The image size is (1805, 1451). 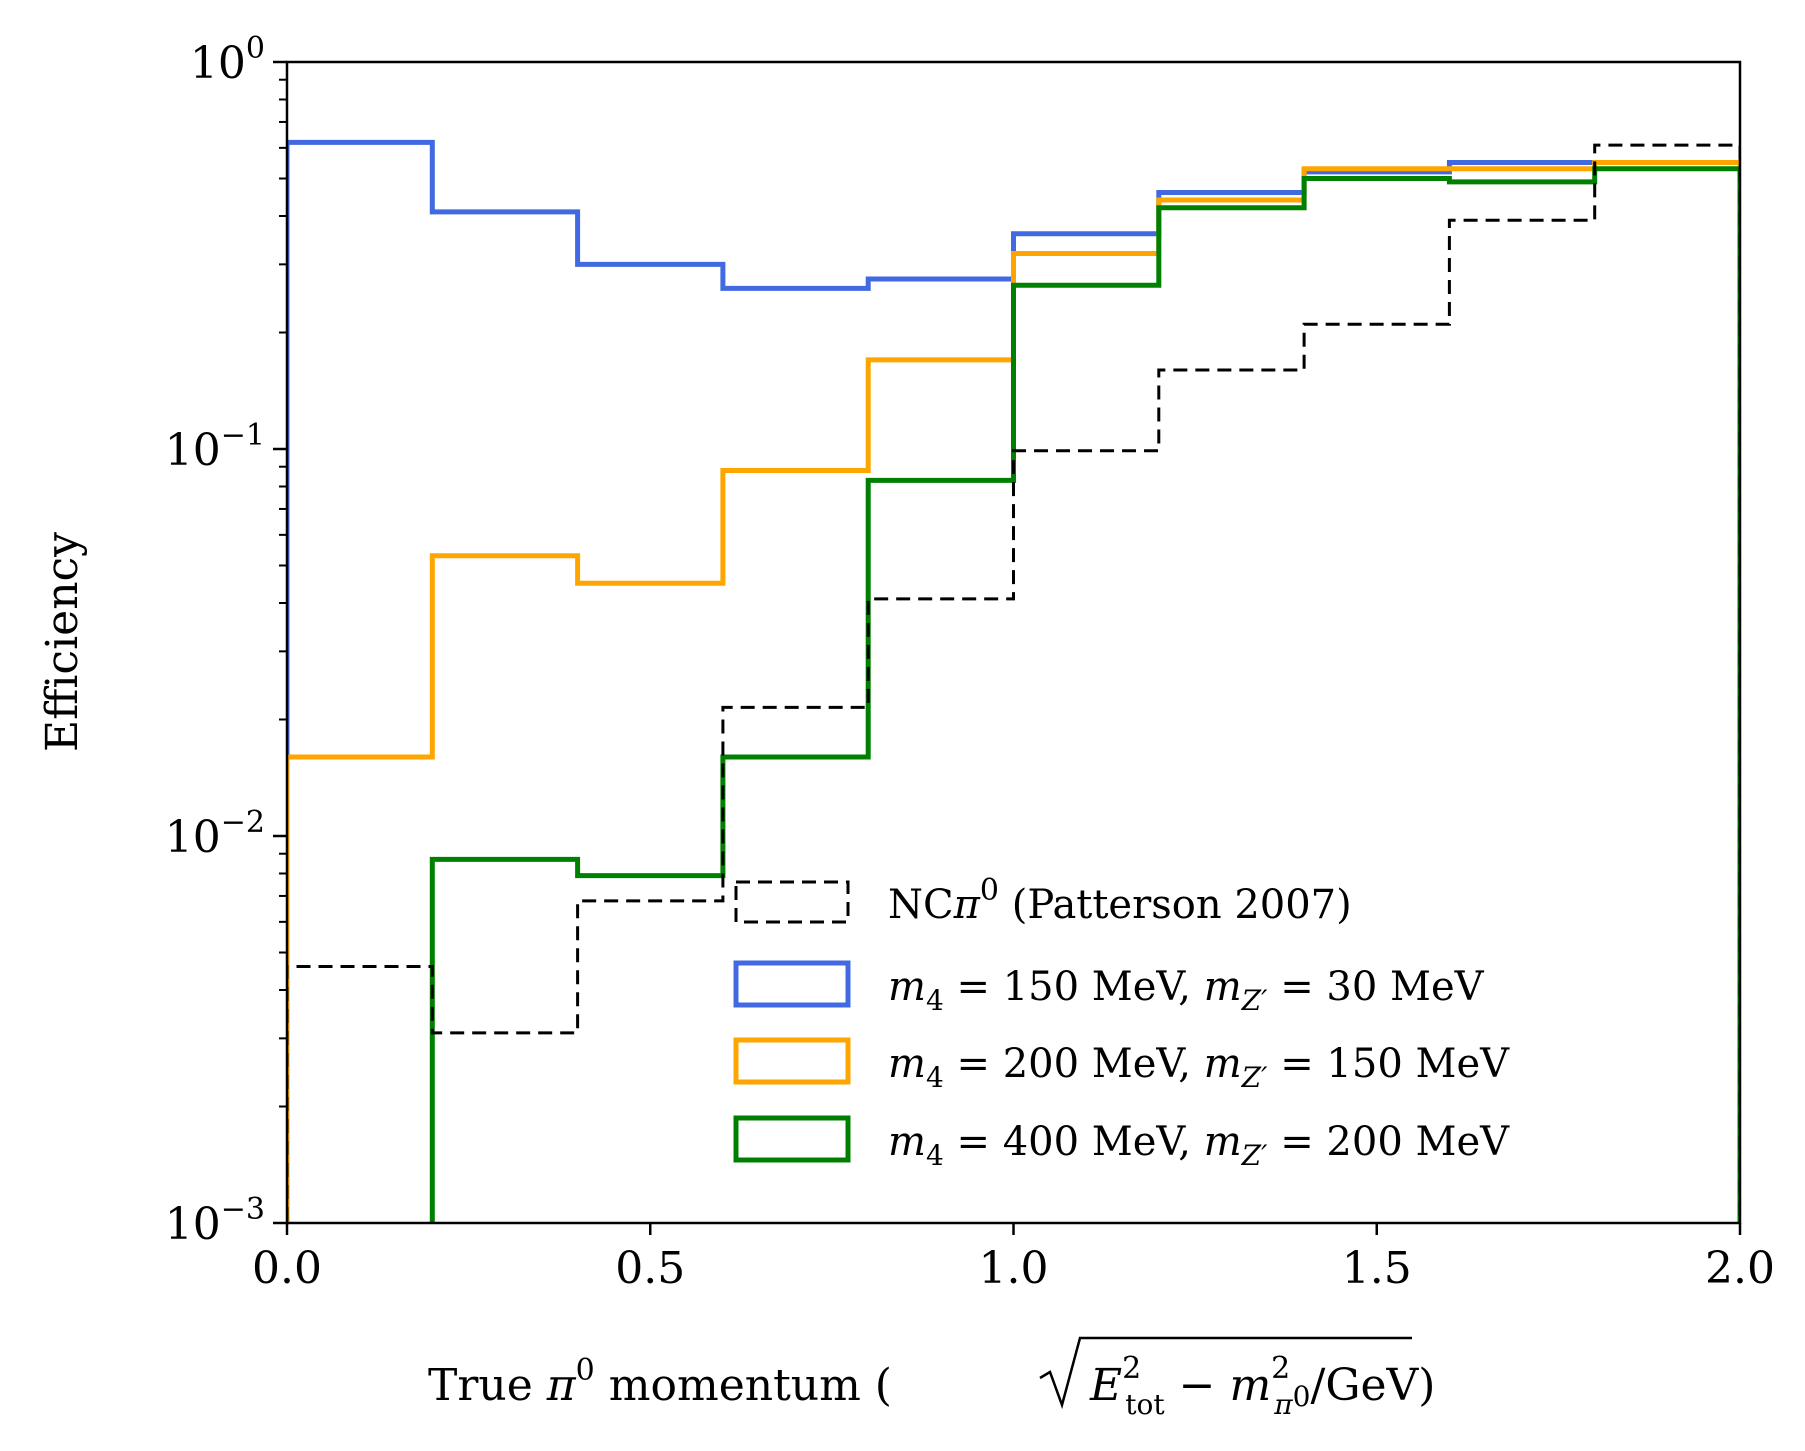 What do you see at coordinates (931, 1378) in the screenshot?
I see `x-axis-title: True π0 momentum ( E2 tot − m2 π0/GeV)` at bounding box center [931, 1378].